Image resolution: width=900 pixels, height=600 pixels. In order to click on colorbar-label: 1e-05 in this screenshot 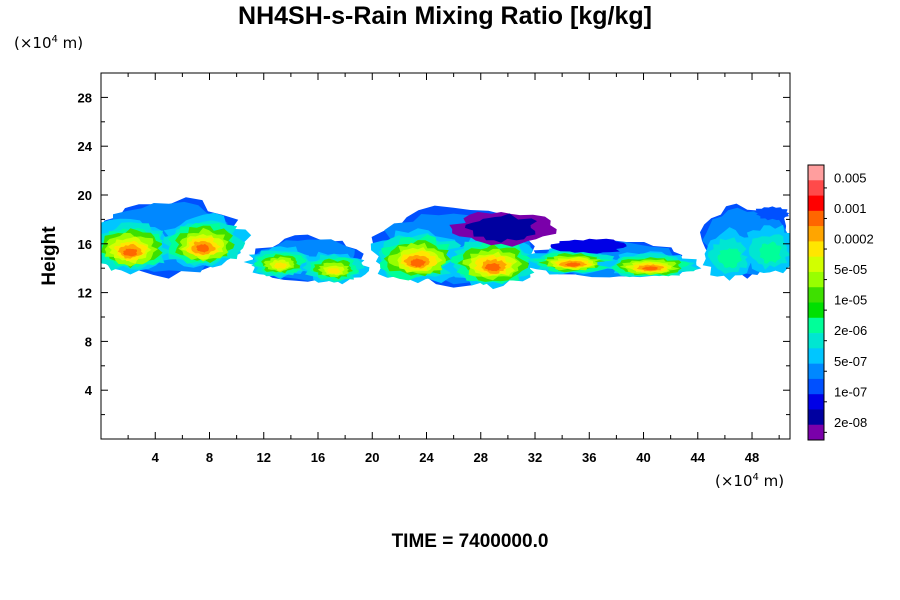, I will do `click(850, 300)`.